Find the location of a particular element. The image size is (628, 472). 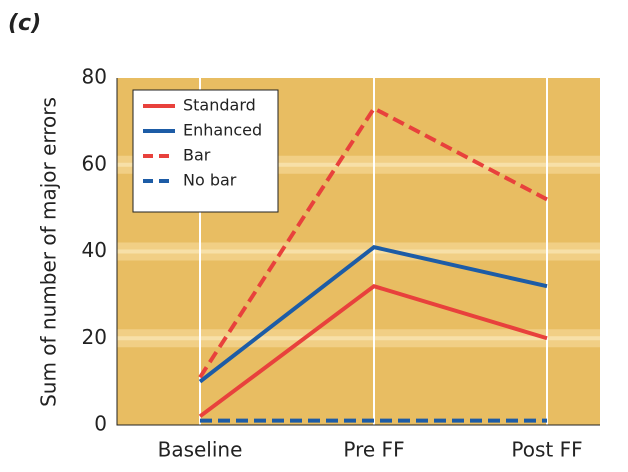

y-tick-label: 20 is located at coordinates (94, 337).